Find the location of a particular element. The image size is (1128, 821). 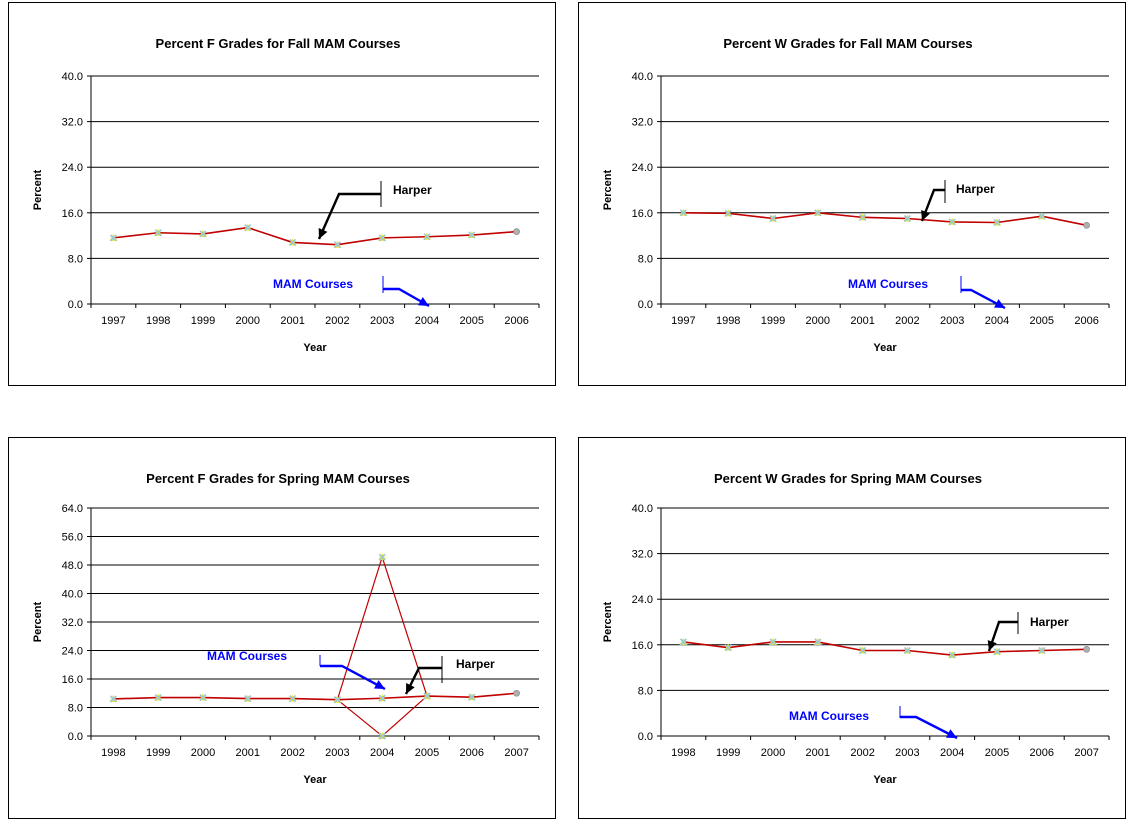

x-tick-label: 1997 is located at coordinates (683, 321).